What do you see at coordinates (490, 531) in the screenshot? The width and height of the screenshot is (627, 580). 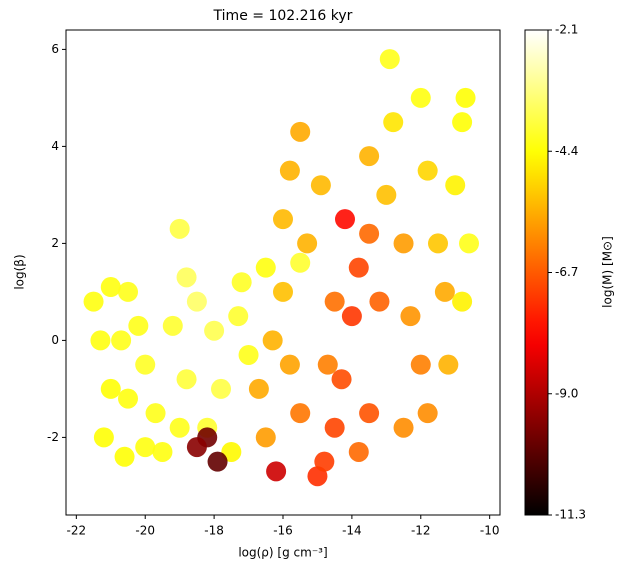 I see `x-tick-label: -10` at bounding box center [490, 531].